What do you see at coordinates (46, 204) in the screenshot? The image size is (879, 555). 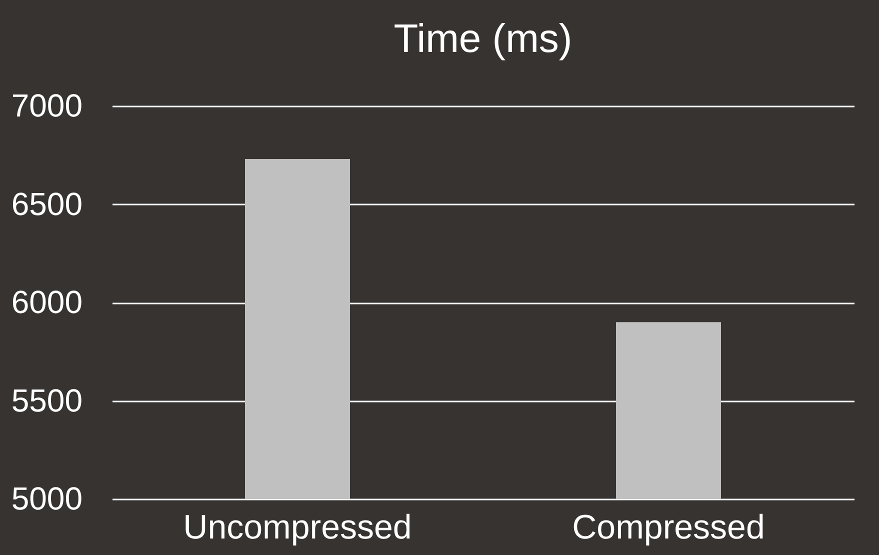 I see `y-tick-label: 6500` at bounding box center [46, 204].